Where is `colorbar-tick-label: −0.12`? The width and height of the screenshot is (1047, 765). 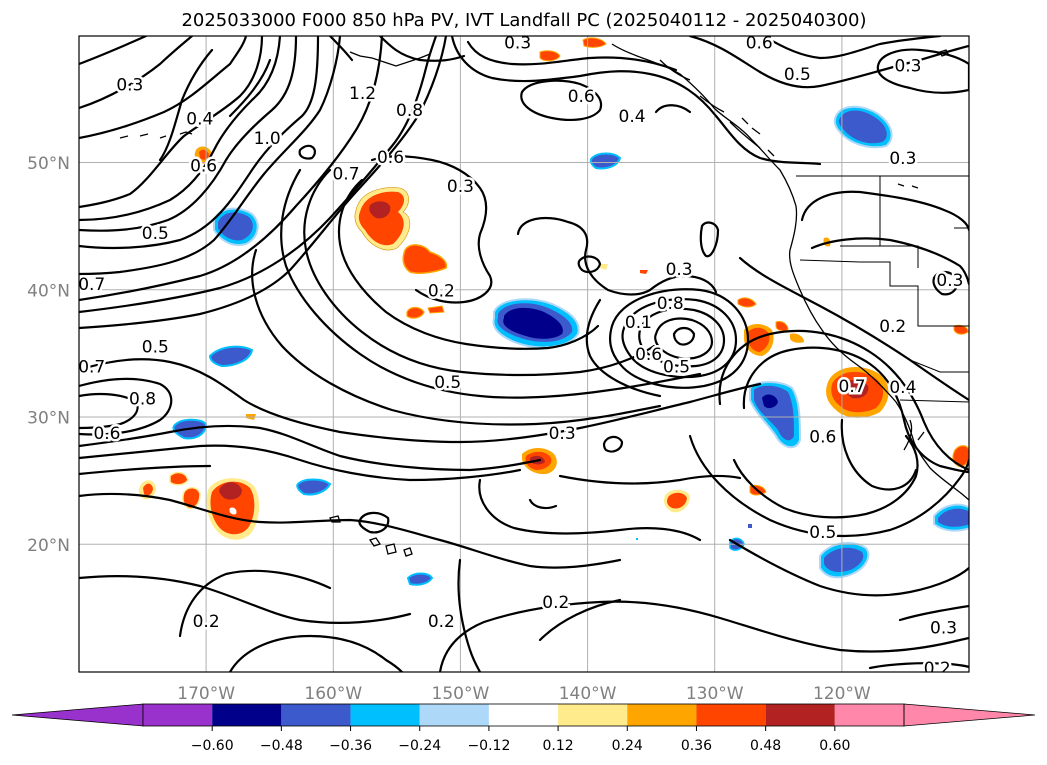 colorbar-tick-label: −0.12 is located at coordinates (488, 746).